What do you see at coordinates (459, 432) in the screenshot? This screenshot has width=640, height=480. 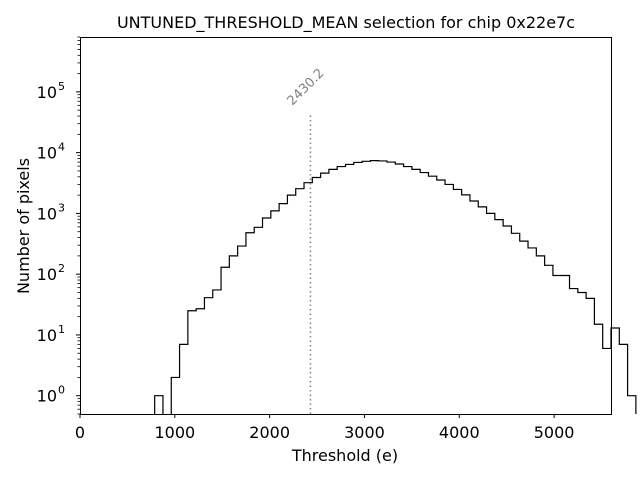 I see `x-tick-label: 4000` at bounding box center [459, 432].